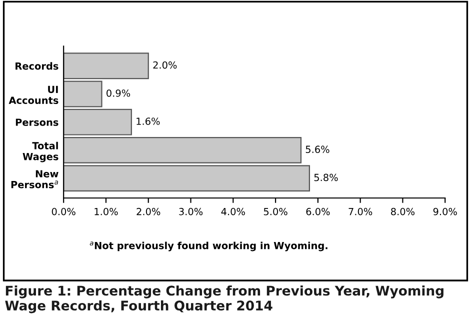 The height and width of the screenshot is (330, 471). What do you see at coordinates (233, 212) in the screenshot?
I see `x-tick-label: 4.0%` at bounding box center [233, 212].